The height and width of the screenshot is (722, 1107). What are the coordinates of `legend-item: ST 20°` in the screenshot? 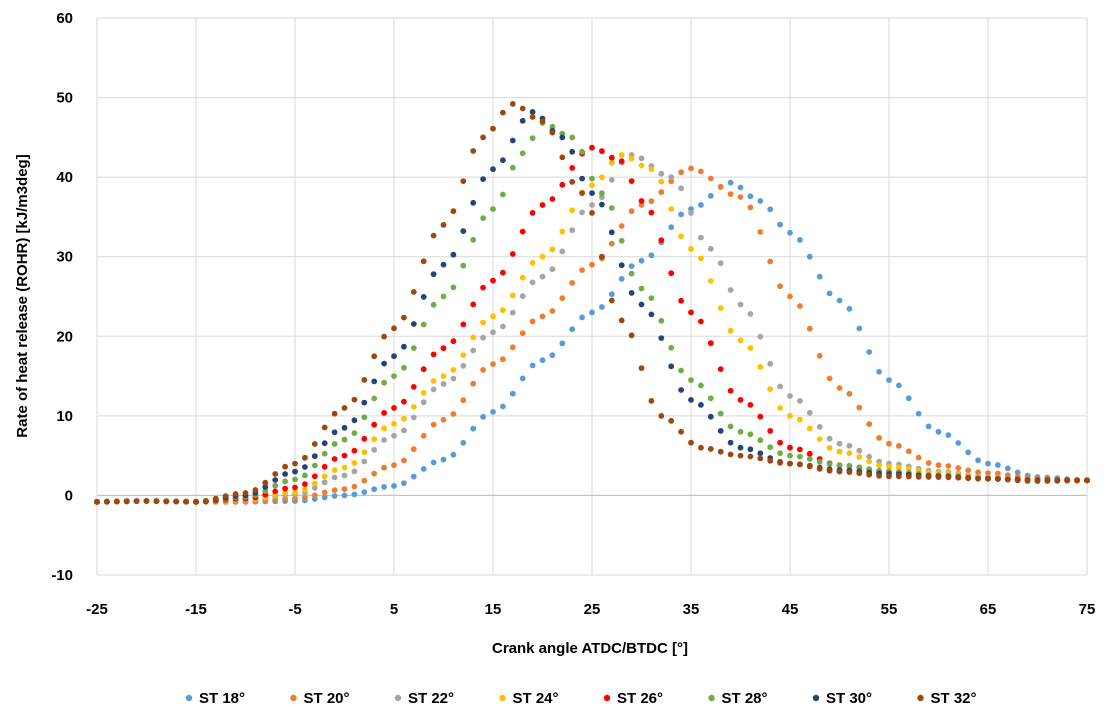 It's located at (320, 698).